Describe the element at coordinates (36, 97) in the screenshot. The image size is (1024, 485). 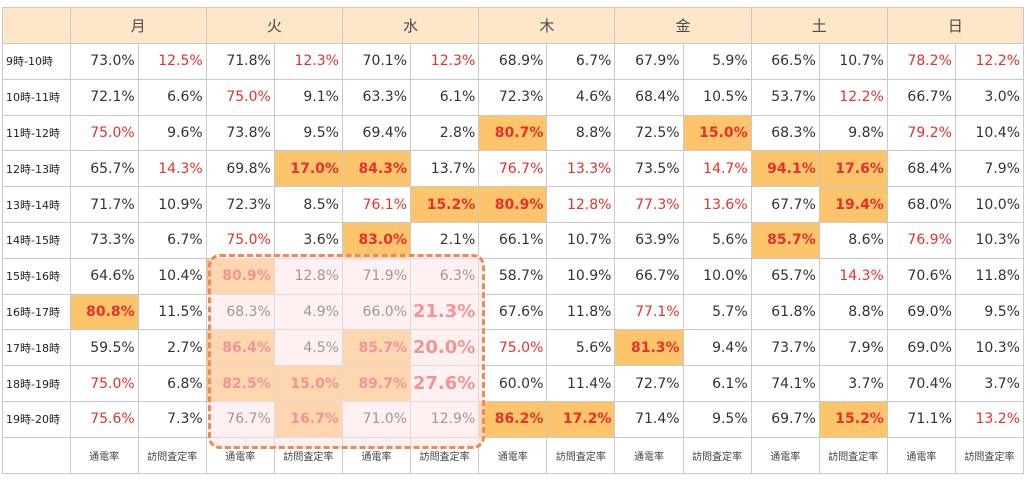
I see `time-slot-label: 10時-11時` at that location.